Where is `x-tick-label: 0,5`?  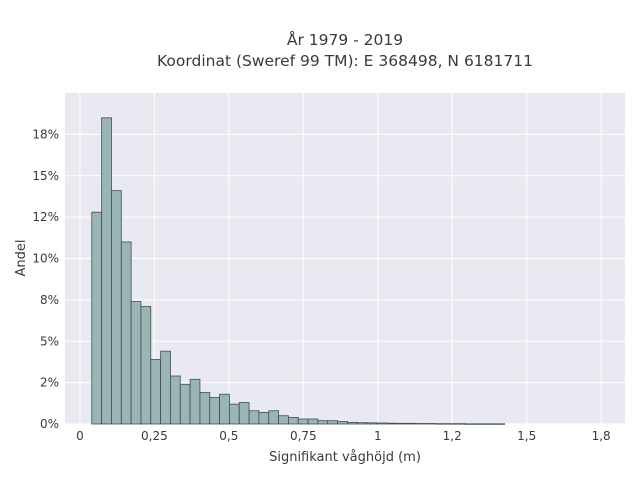
x-tick-label: 0,5 is located at coordinates (228, 436).